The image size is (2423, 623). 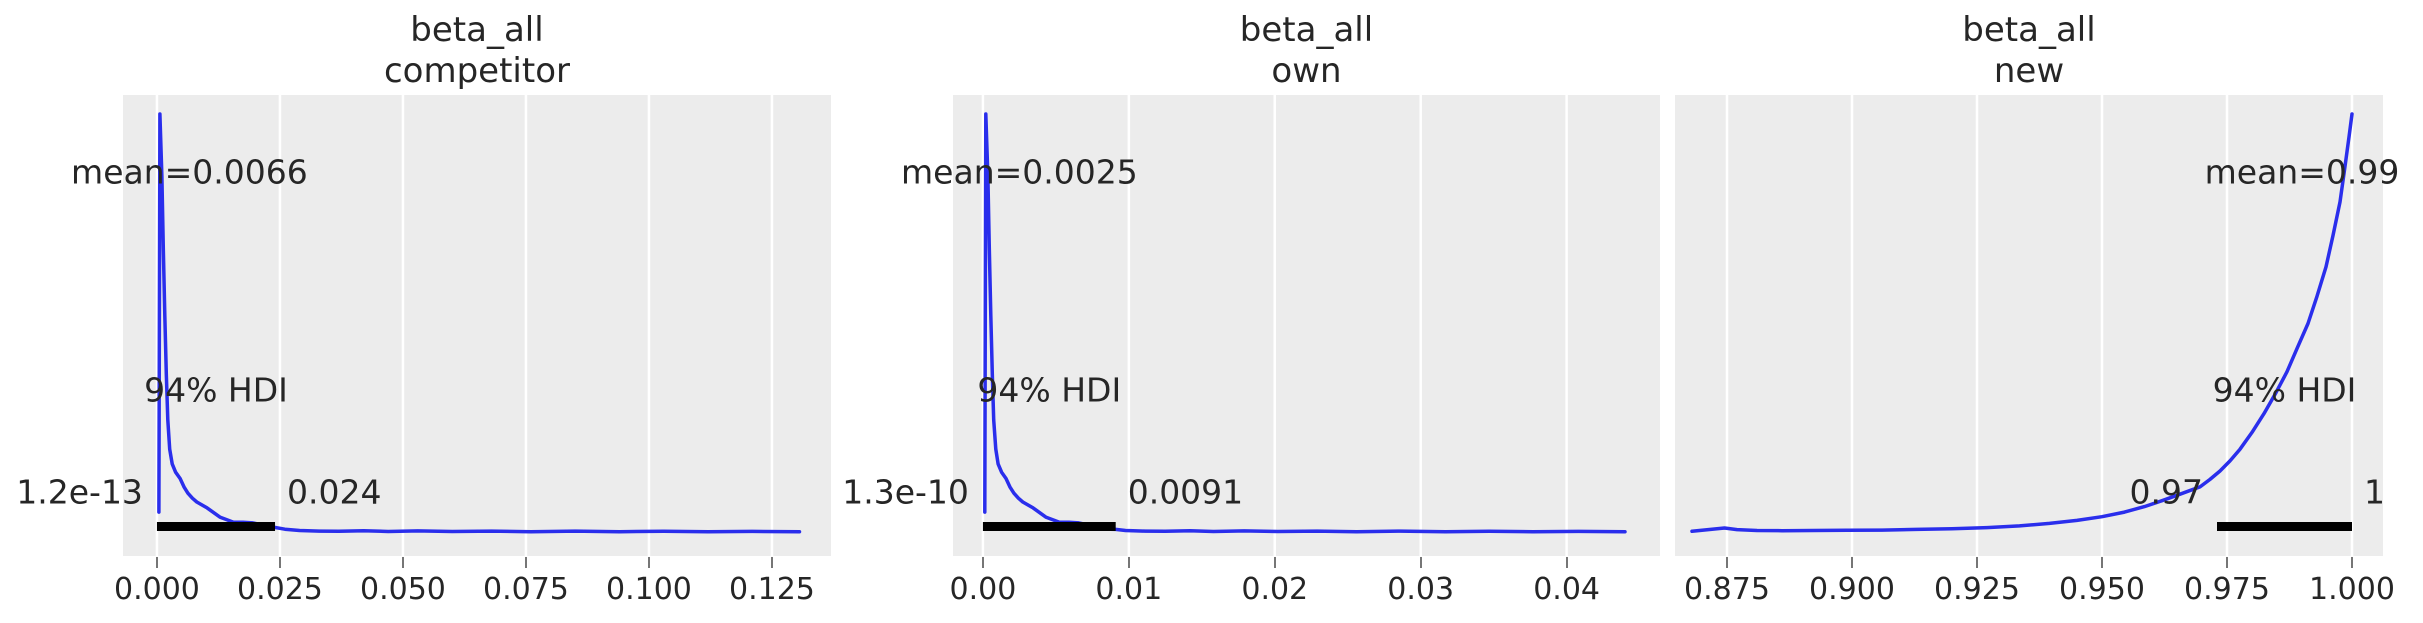 What do you see at coordinates (649, 589) in the screenshot?
I see `x-tick-label: 0.100` at bounding box center [649, 589].